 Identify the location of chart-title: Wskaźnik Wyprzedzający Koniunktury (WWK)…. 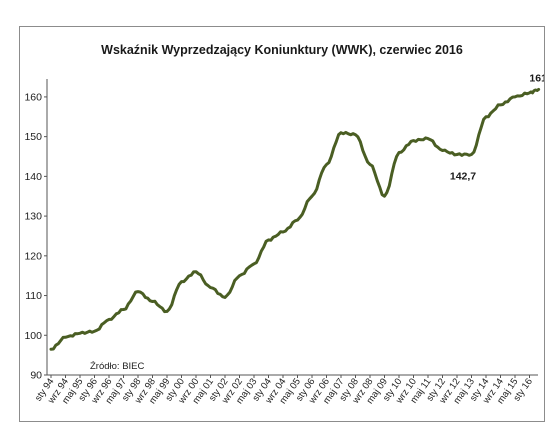
(282, 50).